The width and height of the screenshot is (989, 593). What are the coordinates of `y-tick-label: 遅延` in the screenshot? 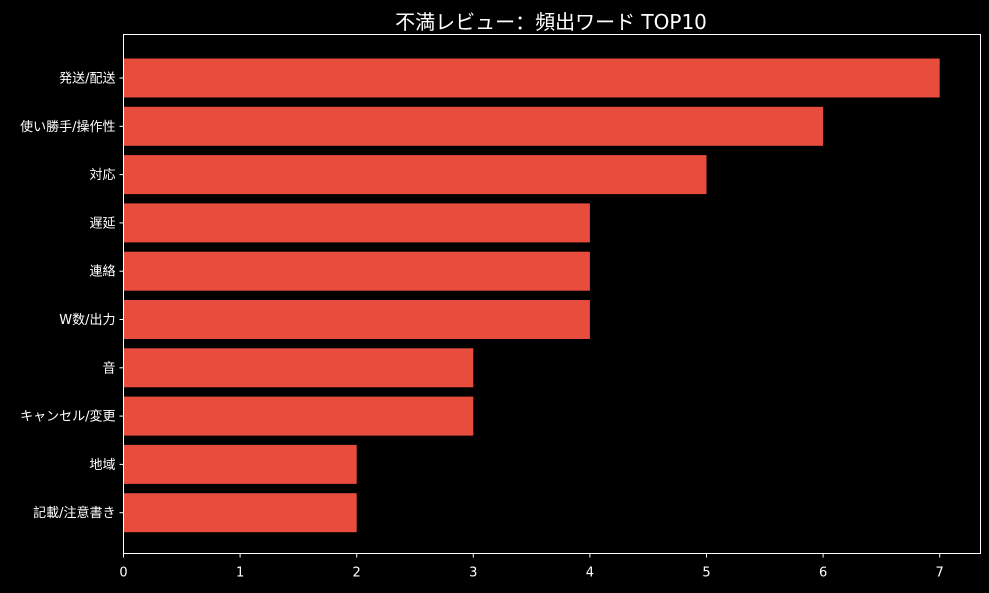 It's located at (102, 223).